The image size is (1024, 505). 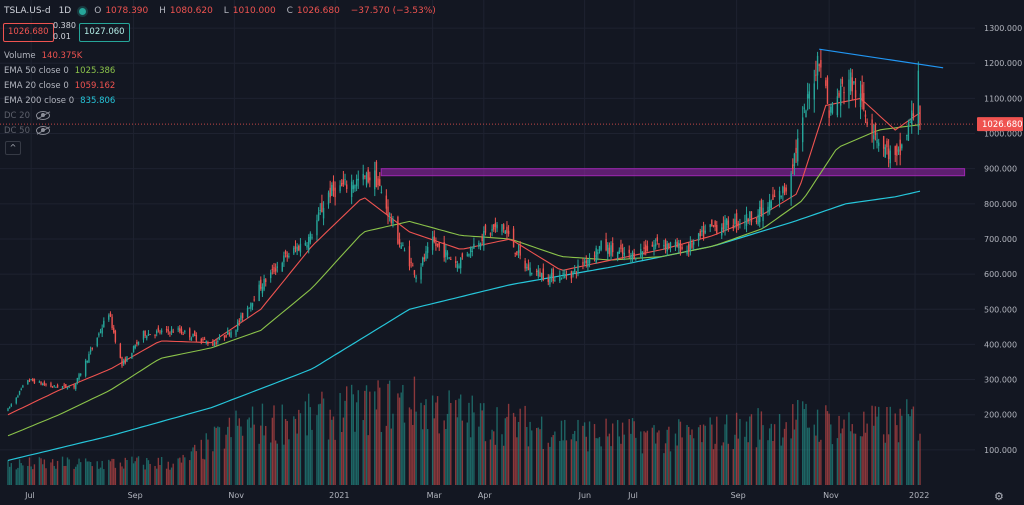 What do you see at coordinates (65, 11) in the screenshot?
I see `timeframe: 1D` at bounding box center [65, 11].